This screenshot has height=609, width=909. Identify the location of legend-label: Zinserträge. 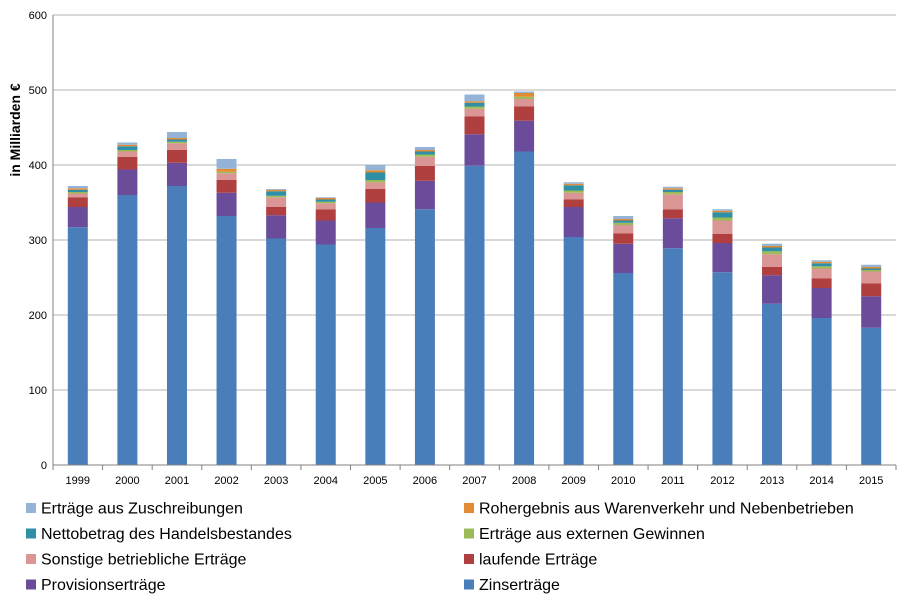
(519, 585).